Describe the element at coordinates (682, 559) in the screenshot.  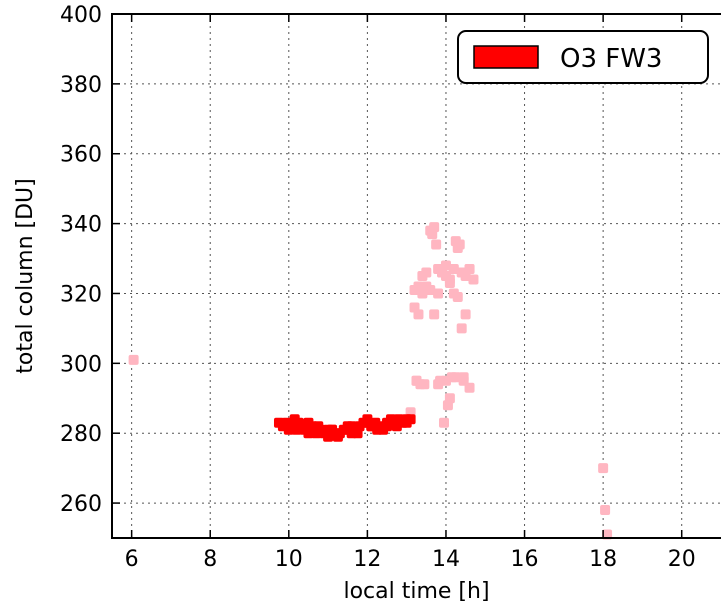
I see `x-tick-label: 20` at that location.